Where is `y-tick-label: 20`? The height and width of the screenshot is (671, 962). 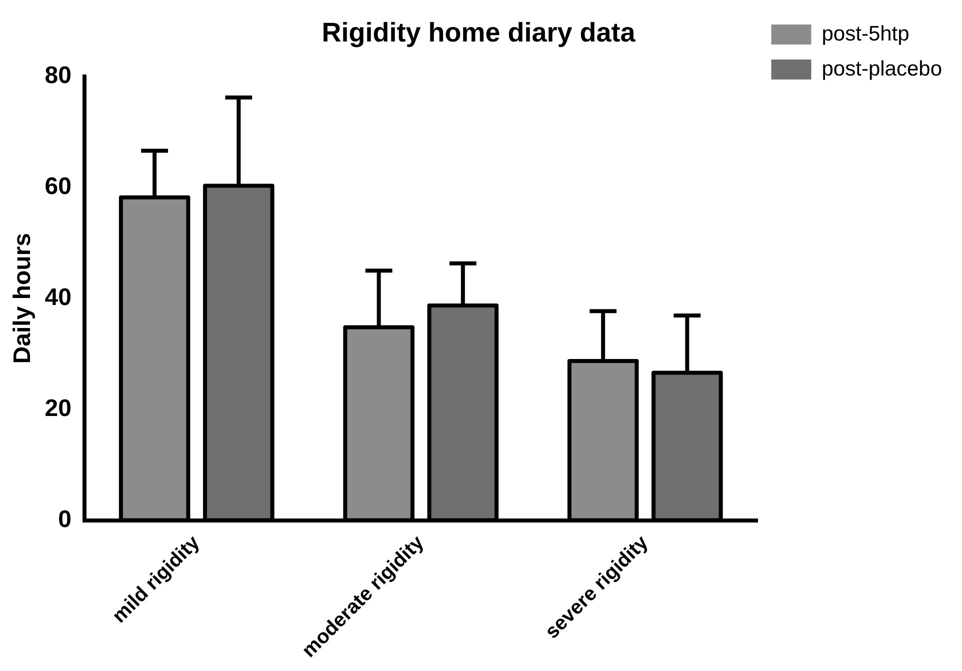 y-tick-label: 20 is located at coordinates (58, 408).